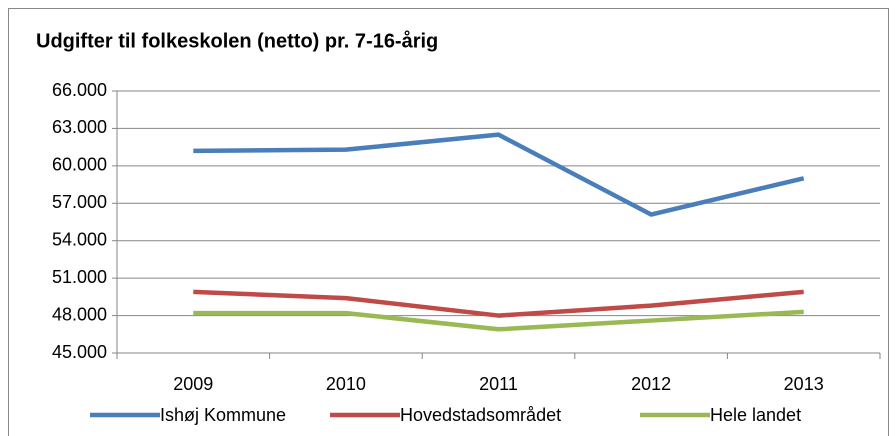 Image resolution: width=895 pixels, height=436 pixels. What do you see at coordinates (498, 384) in the screenshot?
I see `x-tick-label: 2011` at bounding box center [498, 384].